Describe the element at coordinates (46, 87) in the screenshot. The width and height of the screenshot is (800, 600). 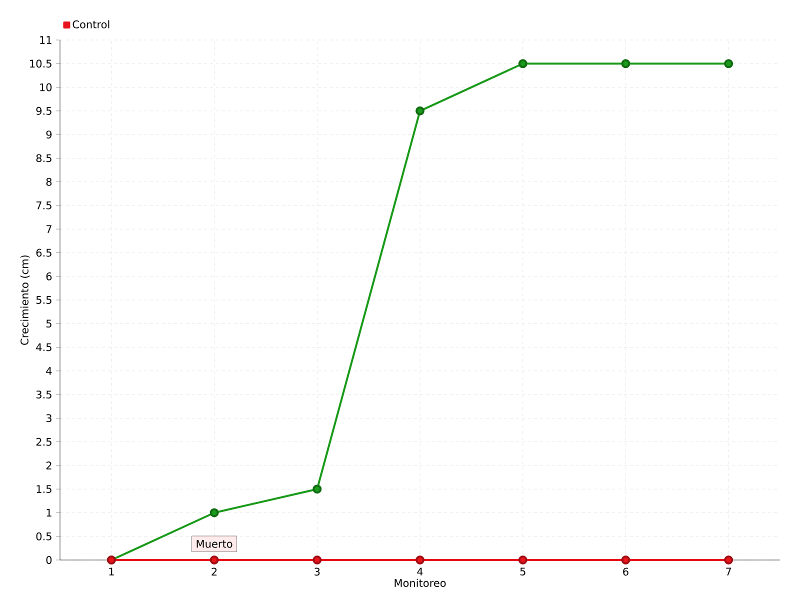
I see `y-tick-label: 10` at that location.